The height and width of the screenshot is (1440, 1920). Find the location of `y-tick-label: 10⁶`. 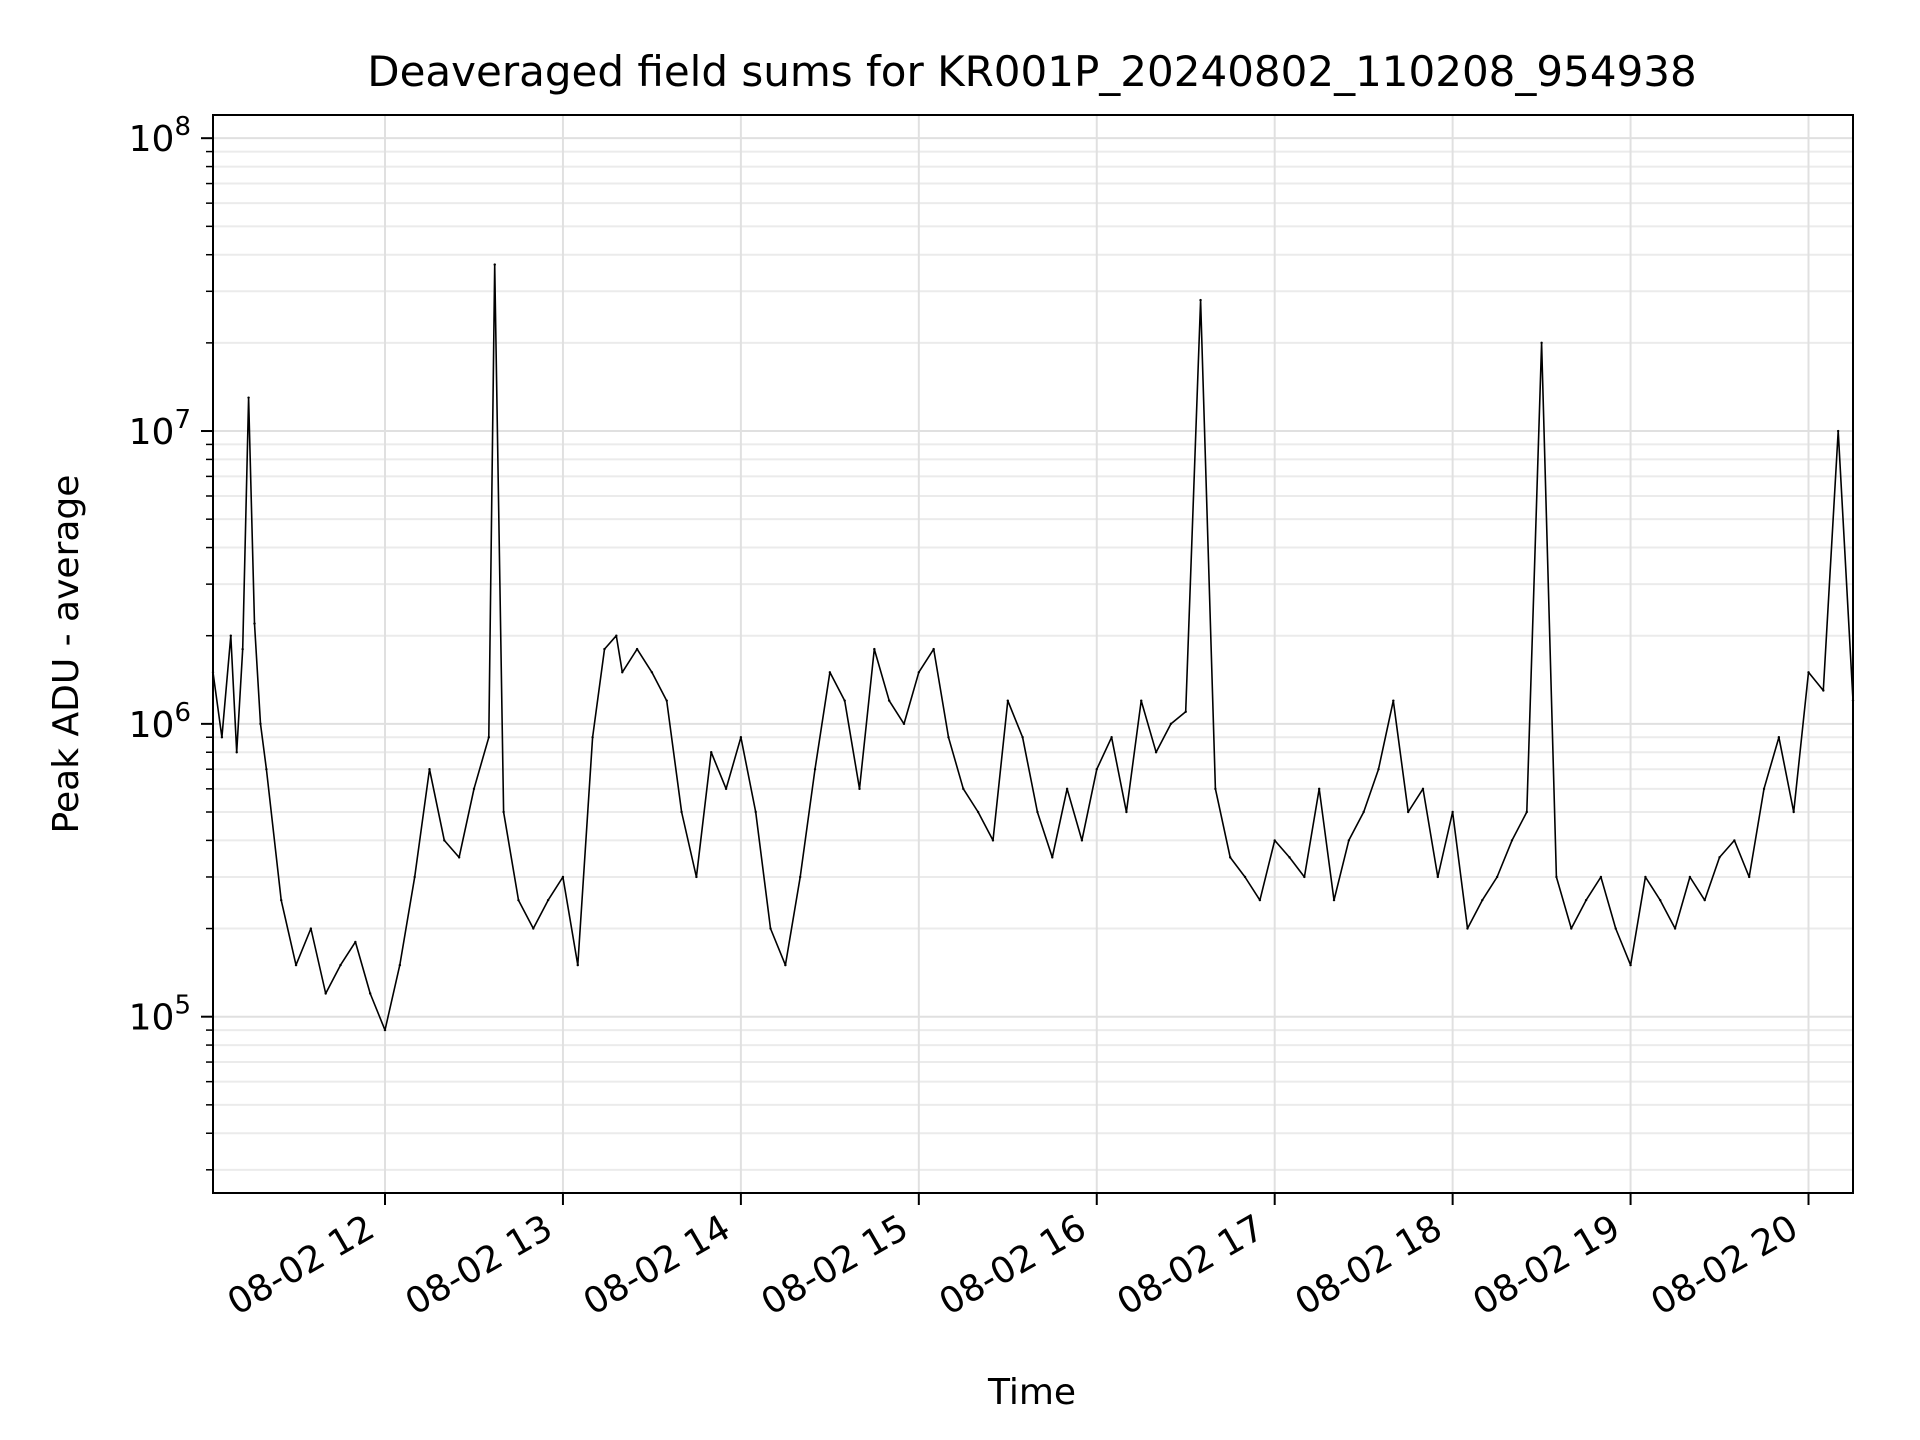

y-tick-label: 10⁶ is located at coordinates (160, 722).